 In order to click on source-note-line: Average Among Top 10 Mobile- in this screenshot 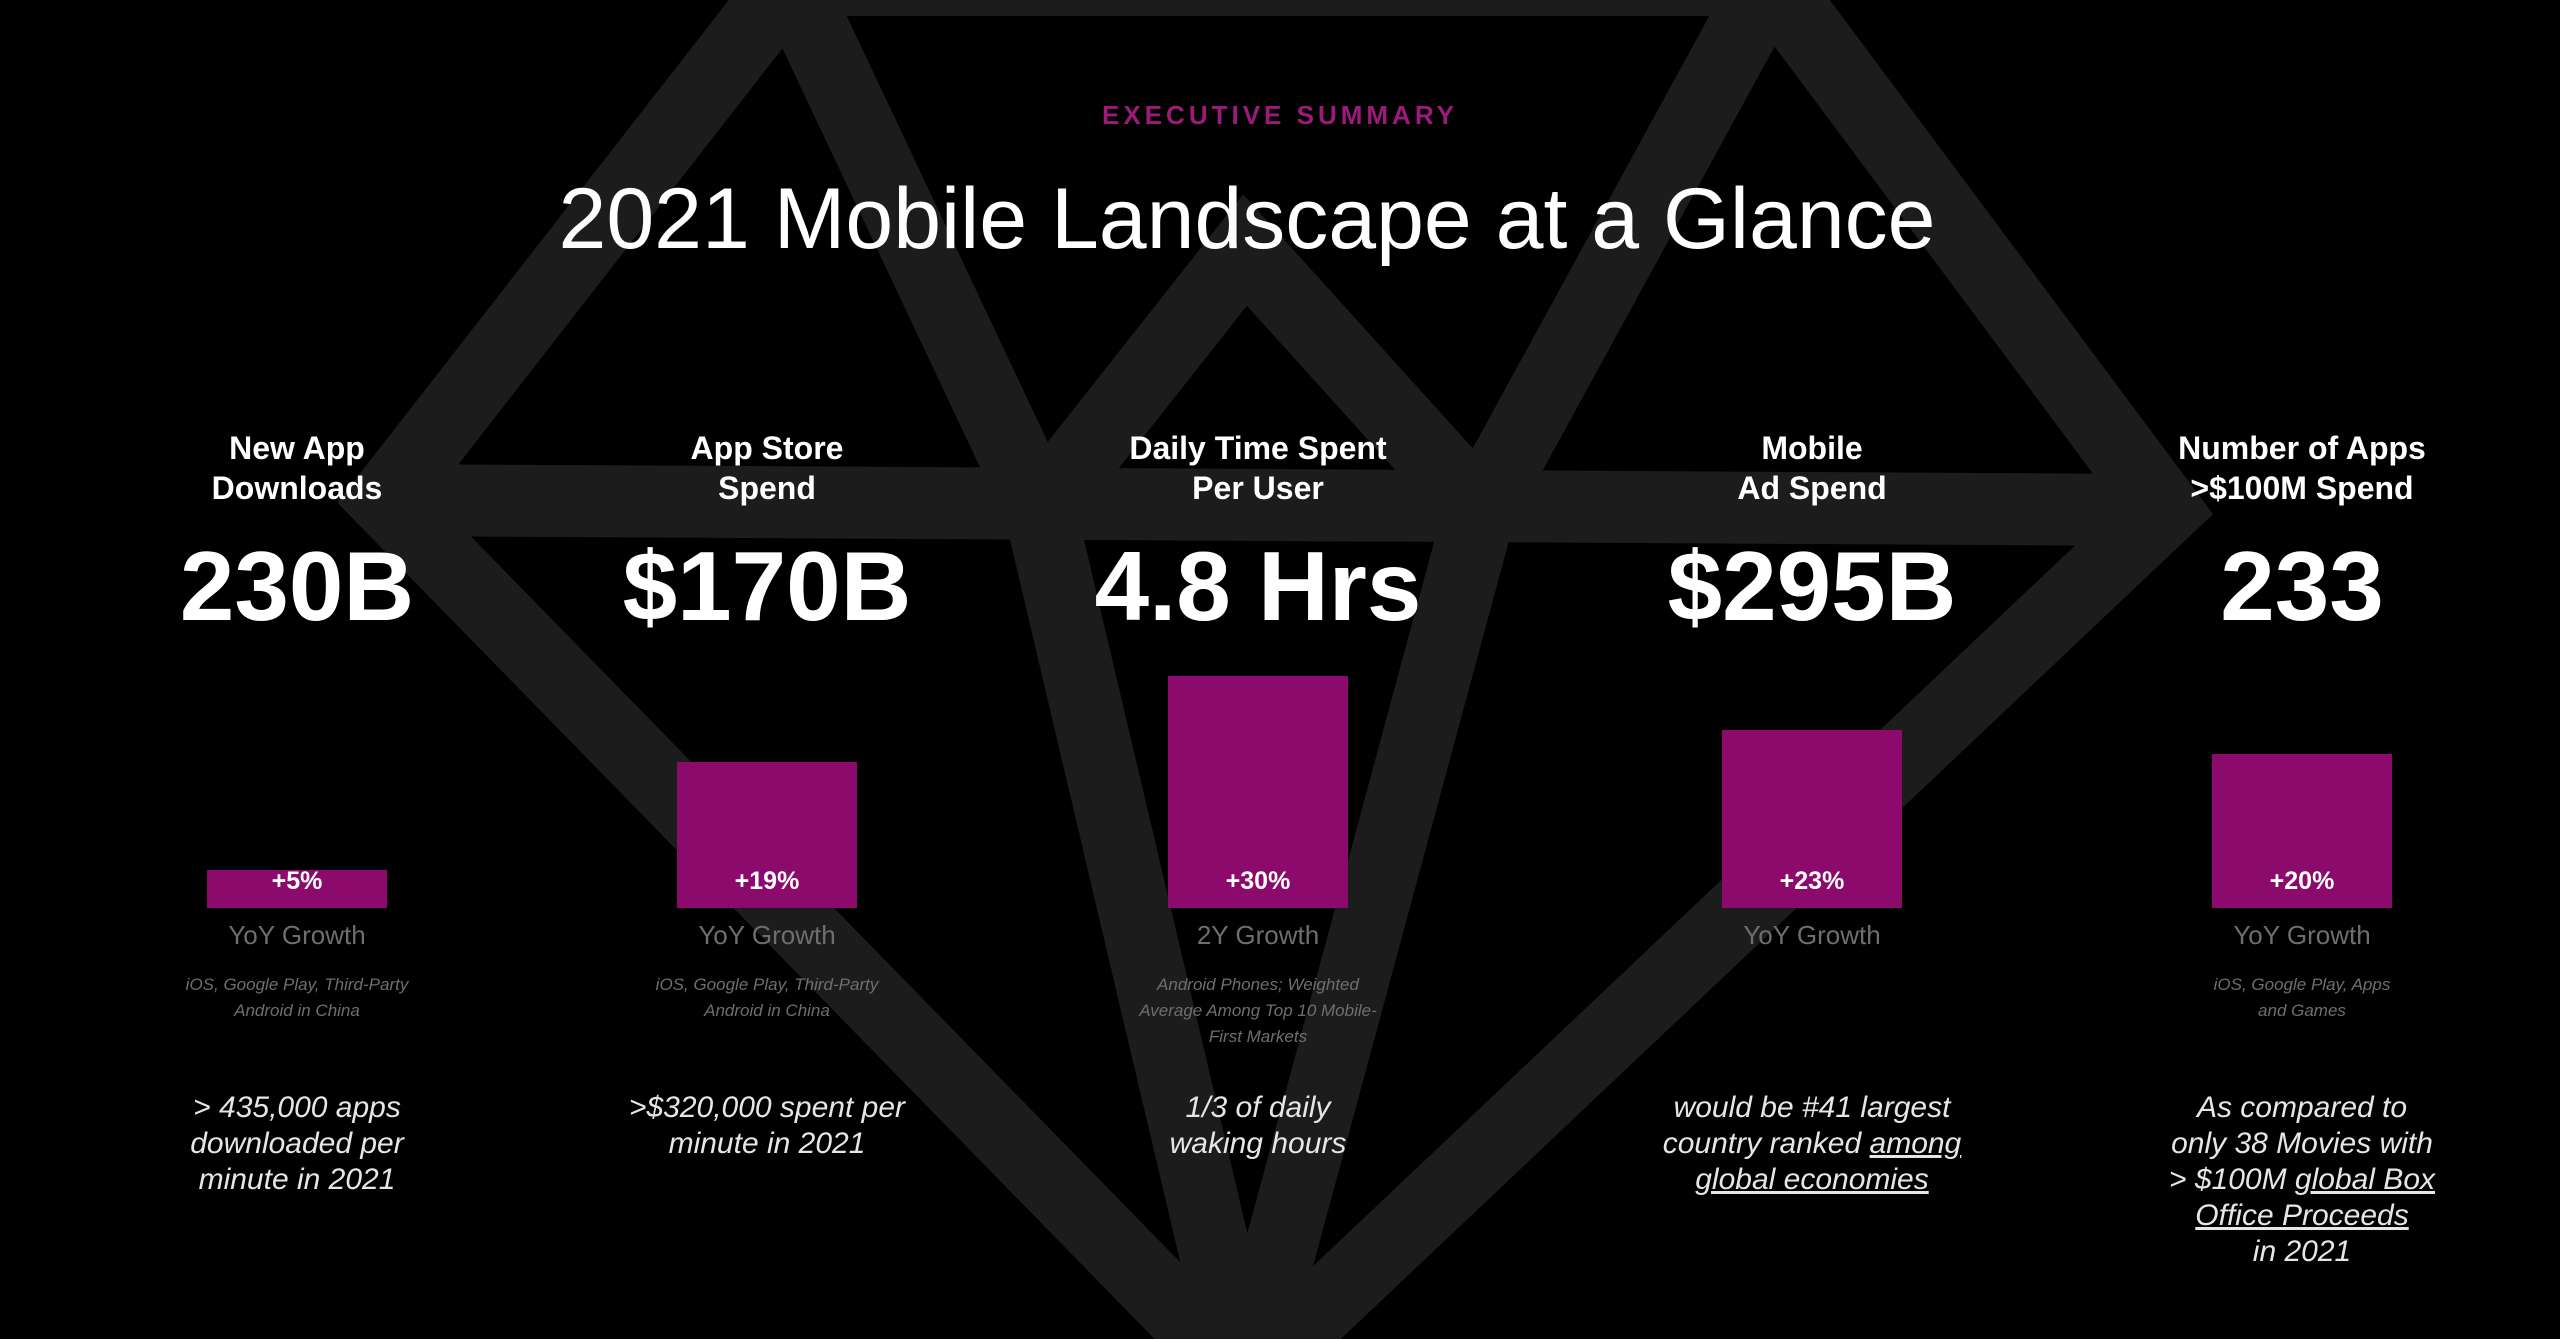, I will do `click(1258, 1010)`.